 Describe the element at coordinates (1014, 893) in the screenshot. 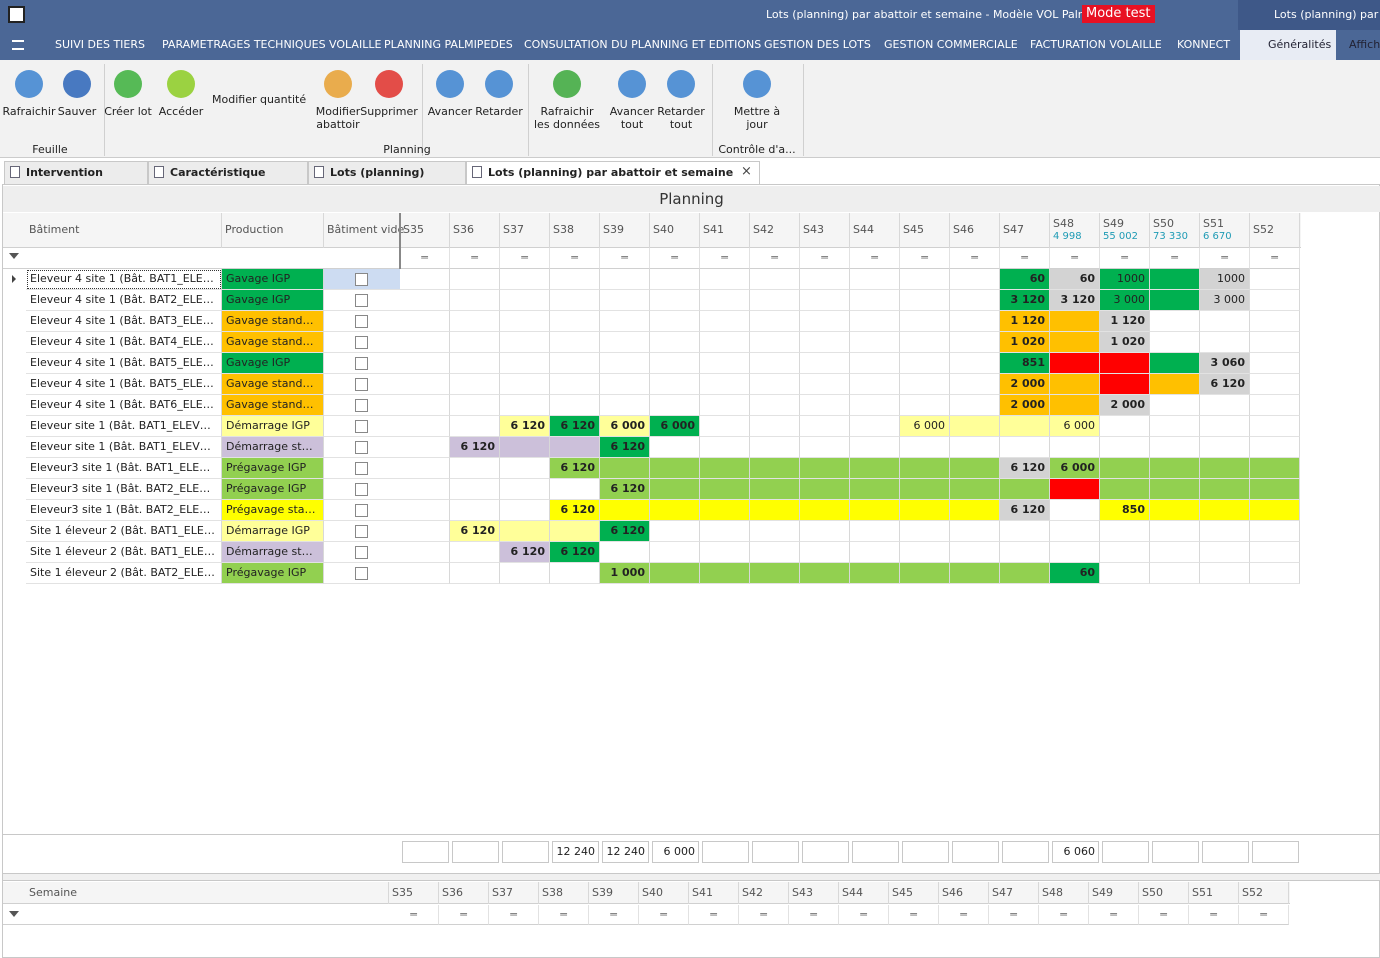

I see `bottom-week-header: S47` at that location.